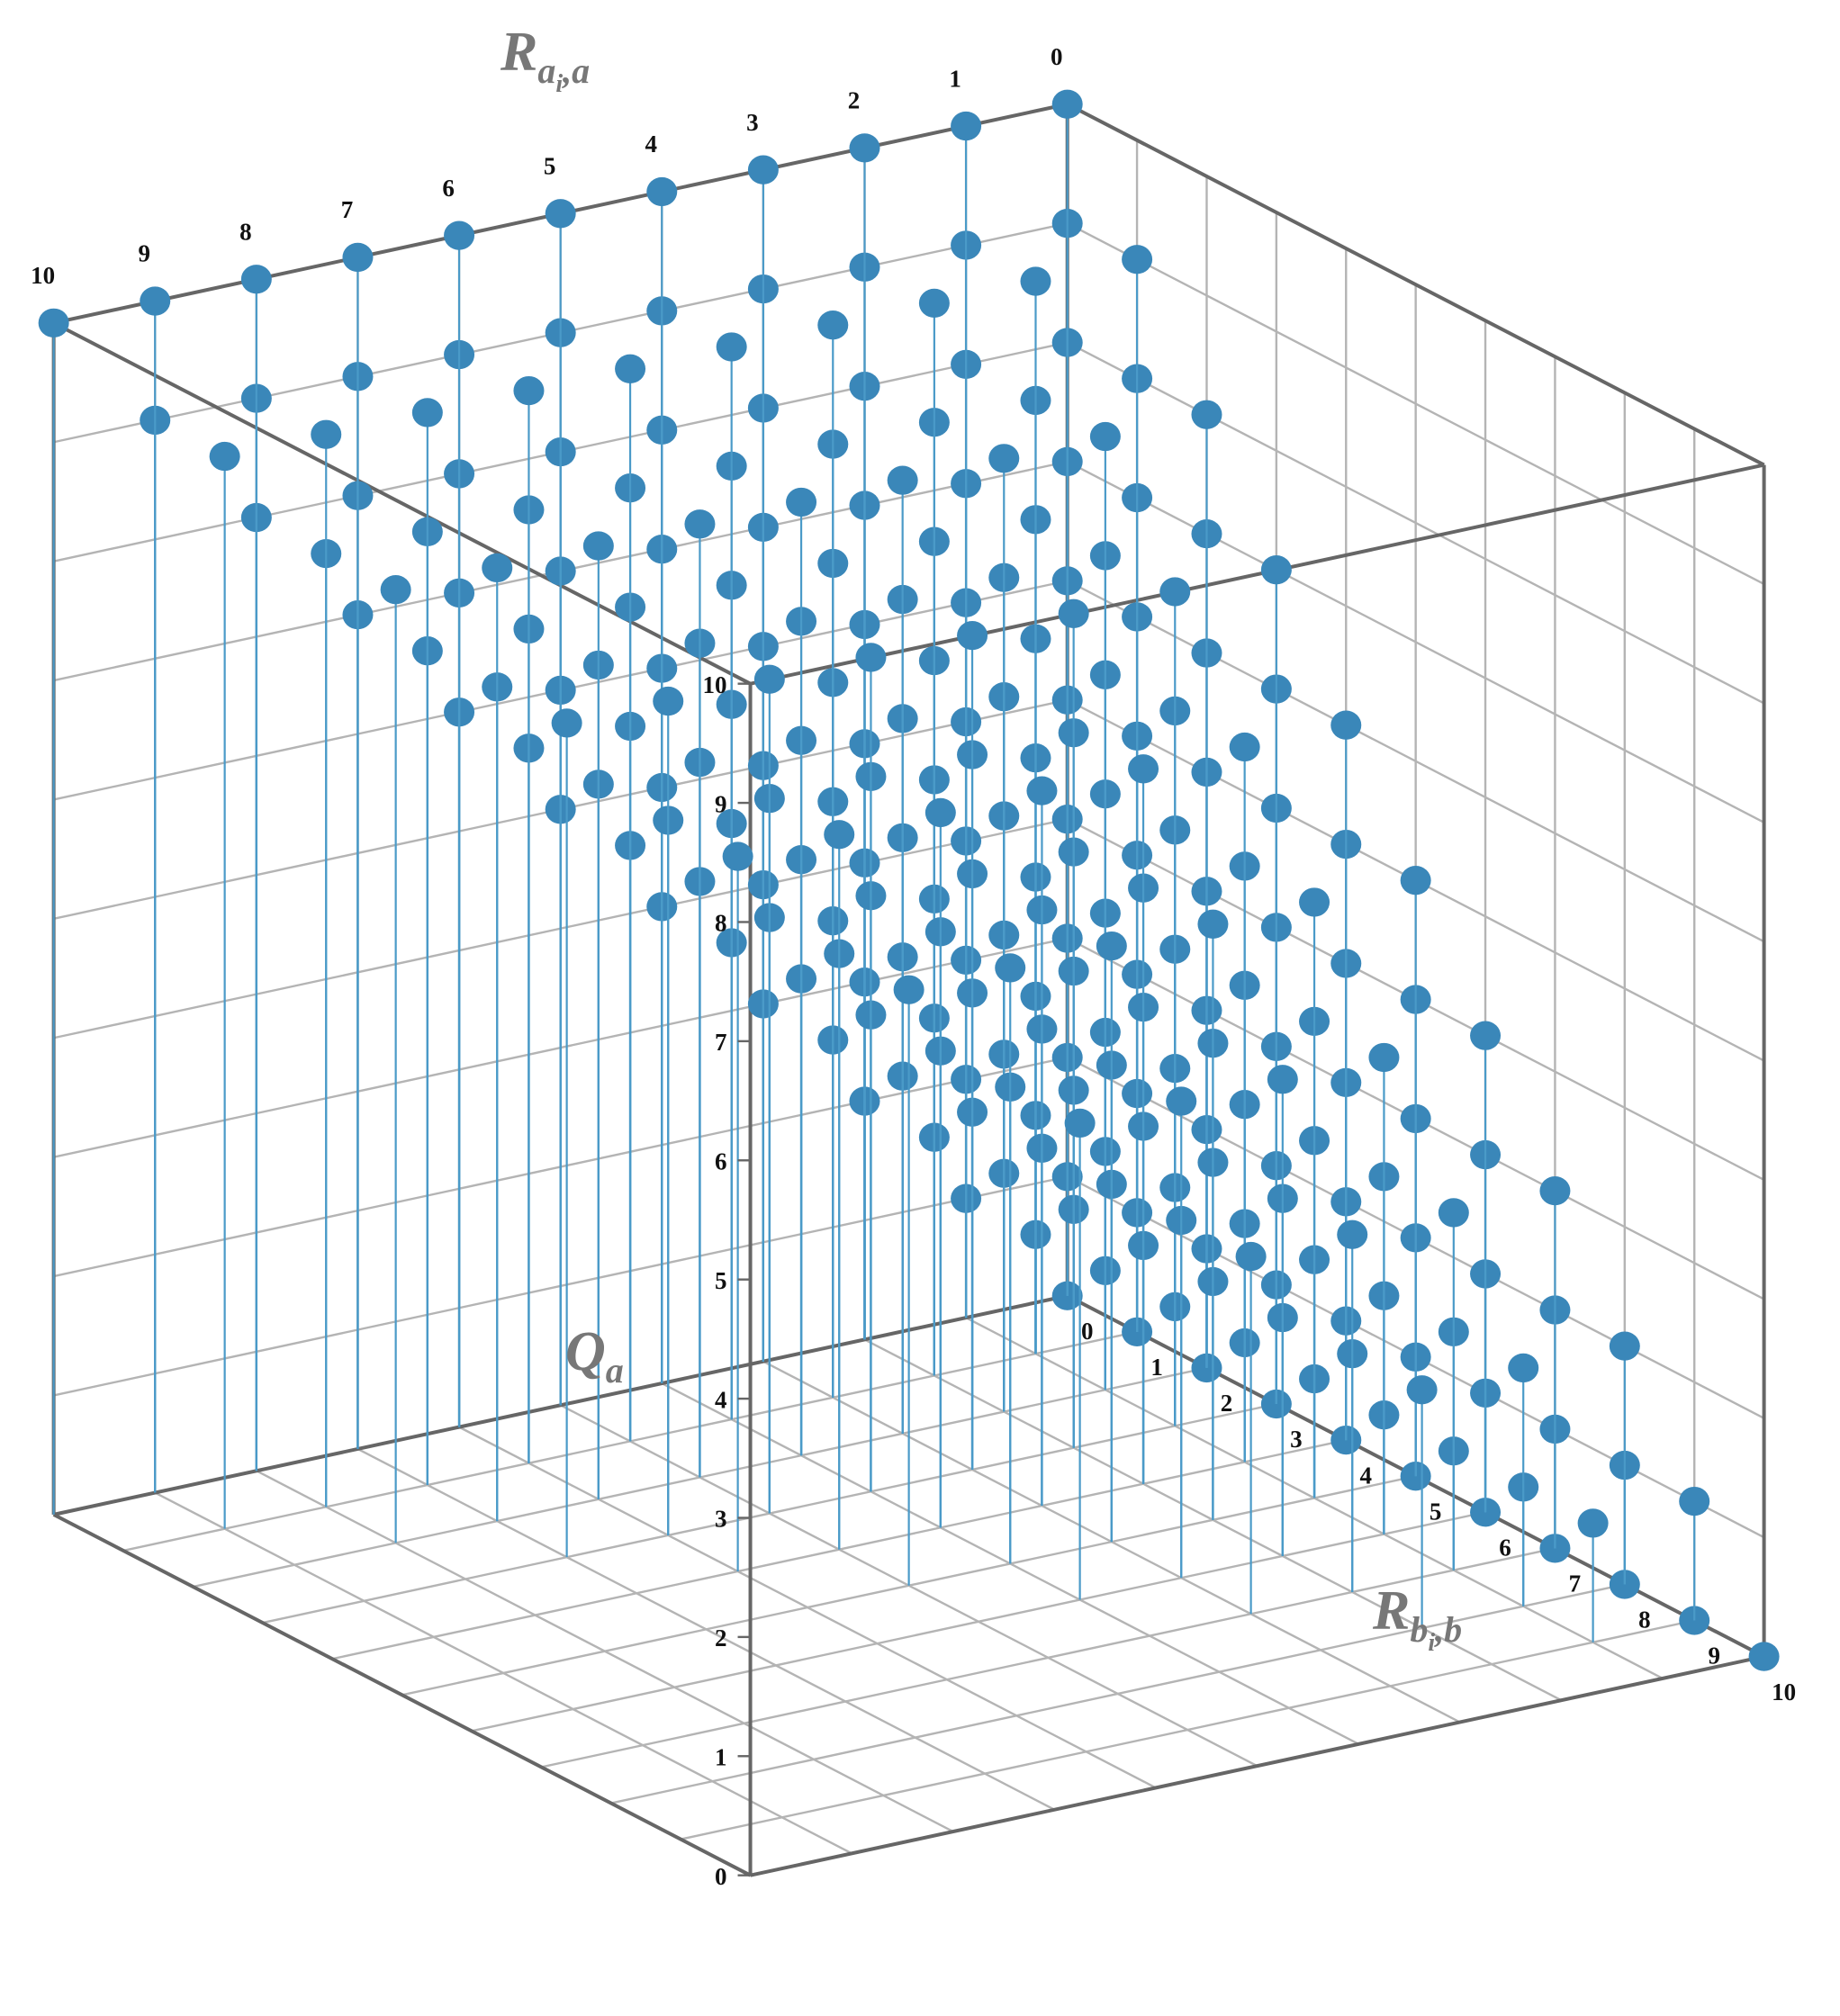  I want to click on y-title-subsub: i, so click(1431, 1643).